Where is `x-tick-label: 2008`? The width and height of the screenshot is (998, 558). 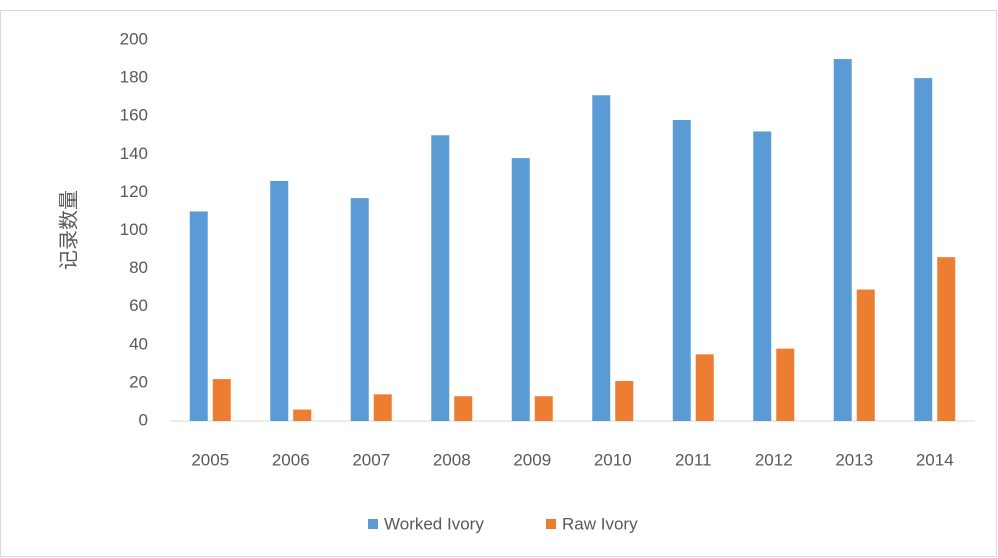 x-tick-label: 2008 is located at coordinates (452, 459).